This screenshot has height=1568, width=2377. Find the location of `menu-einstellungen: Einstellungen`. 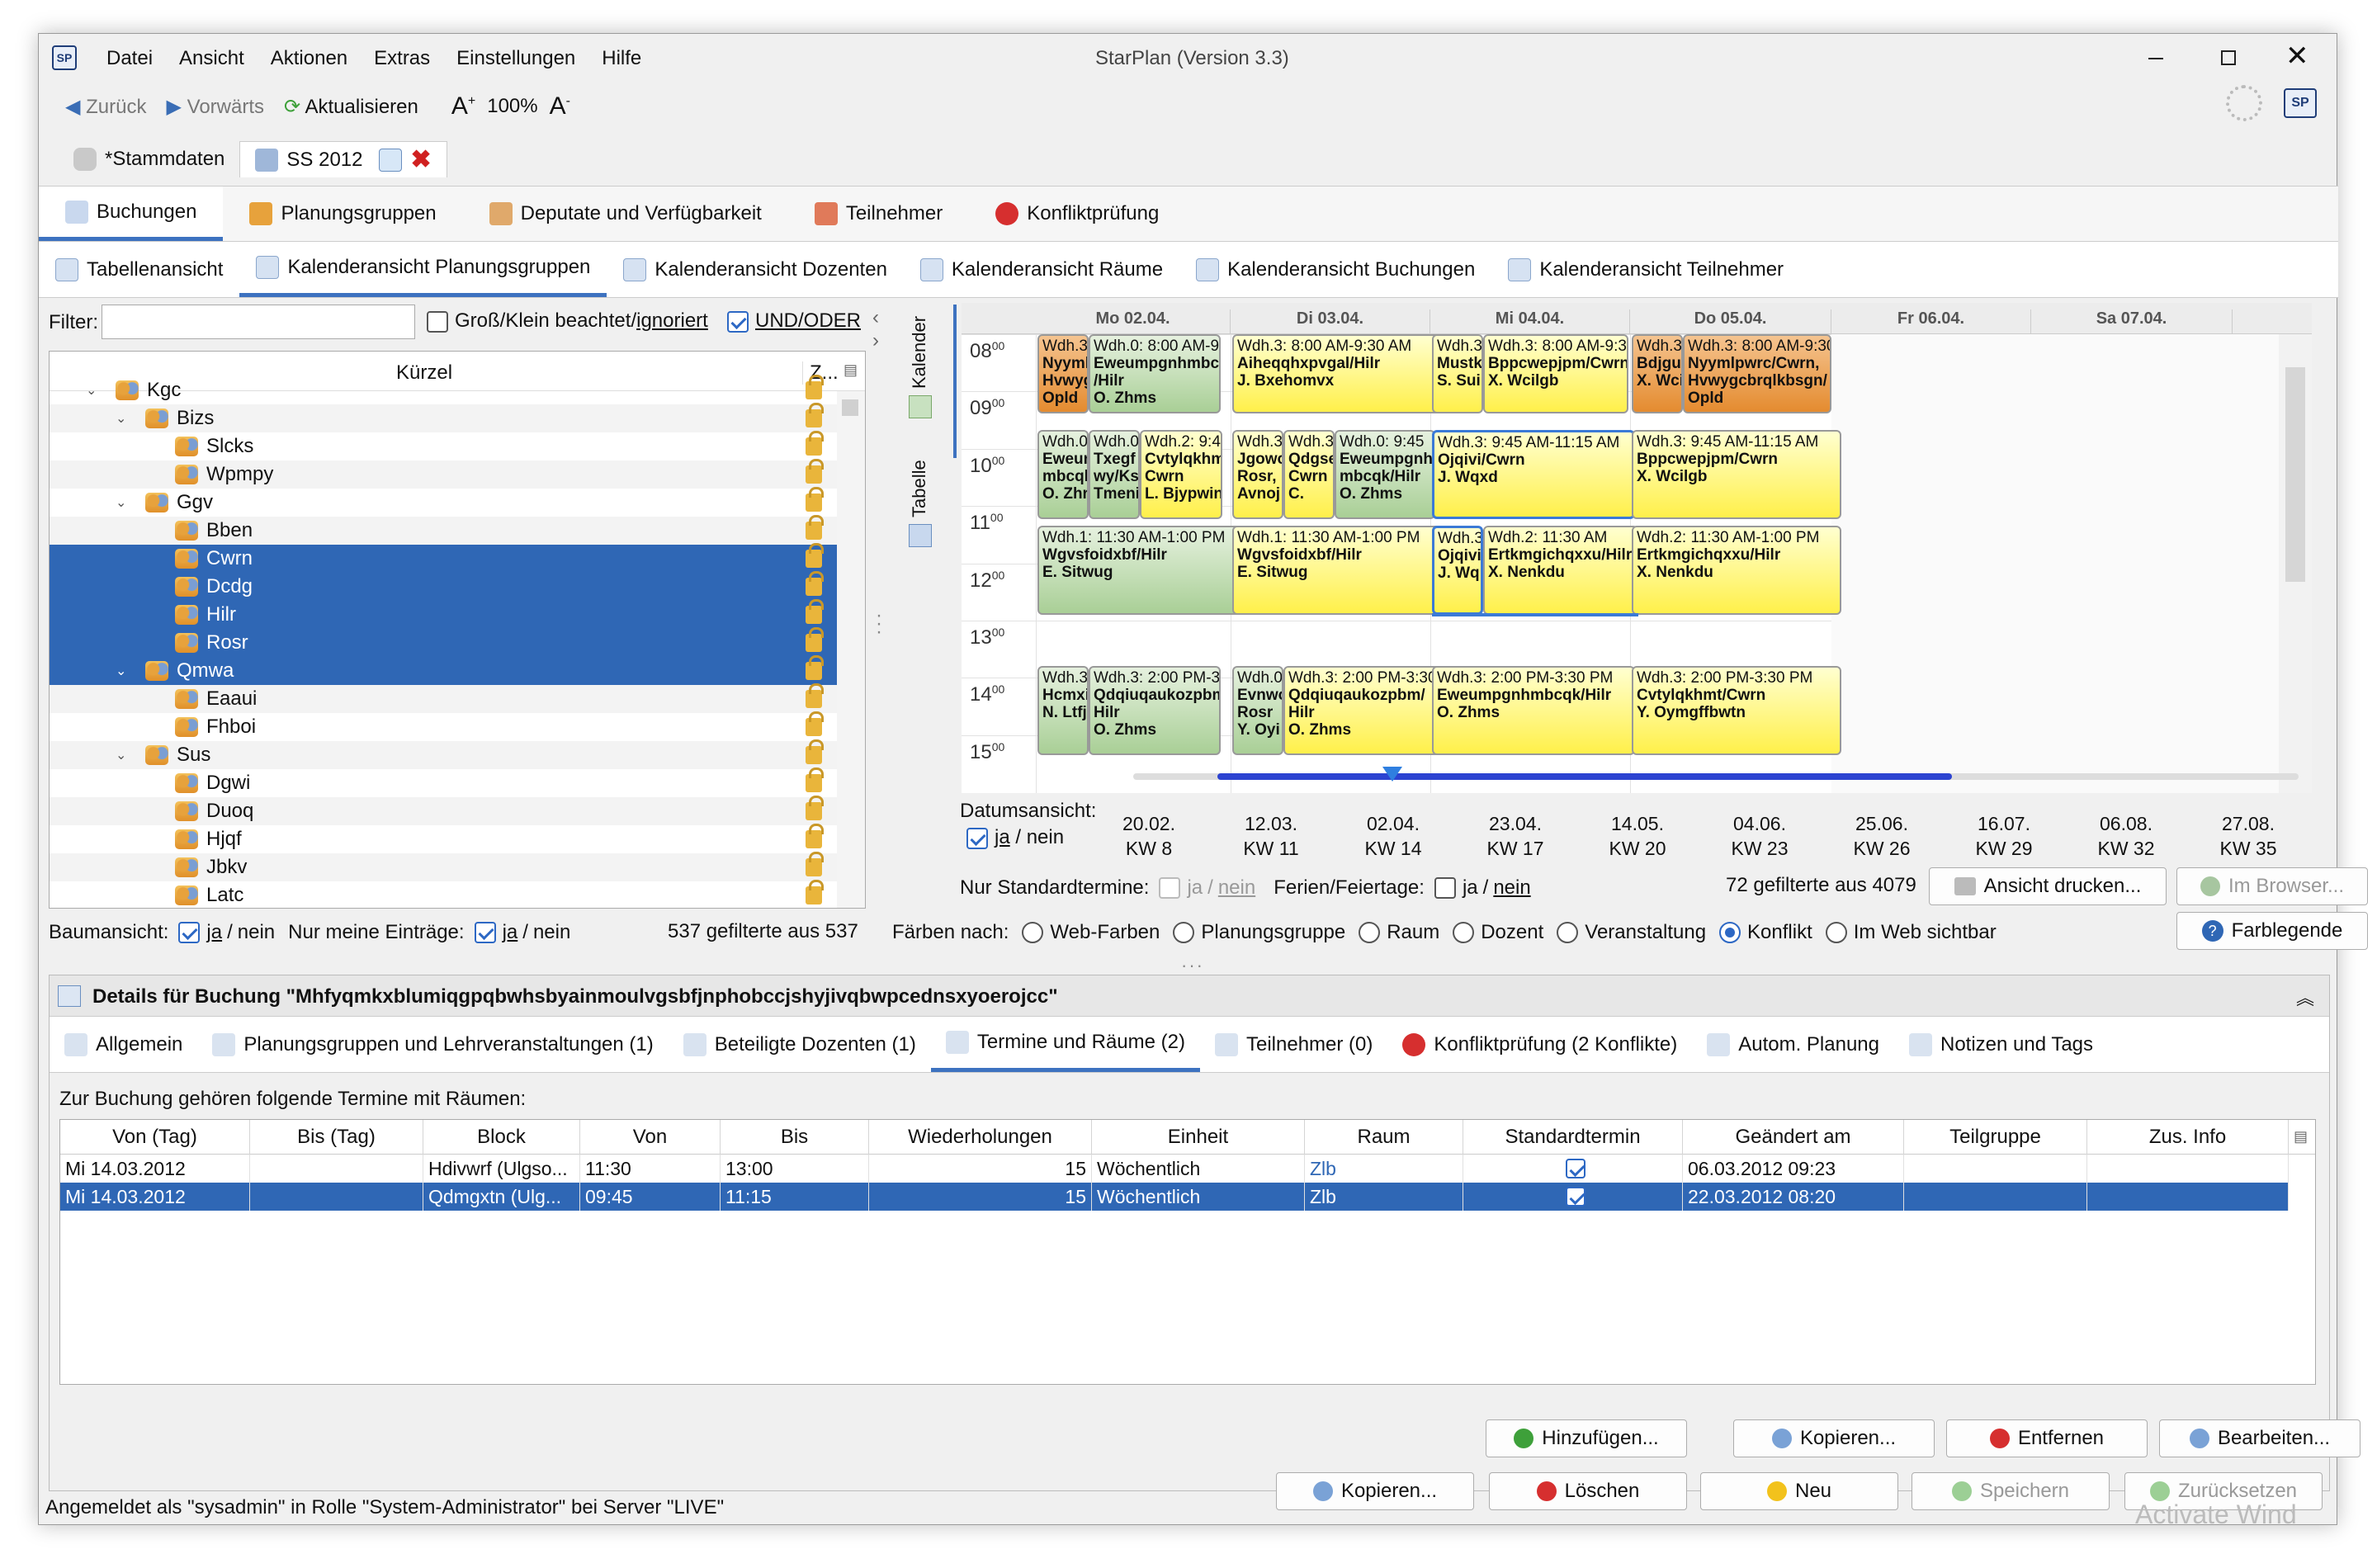

menu-einstellungen: Einstellungen is located at coordinates (516, 58).